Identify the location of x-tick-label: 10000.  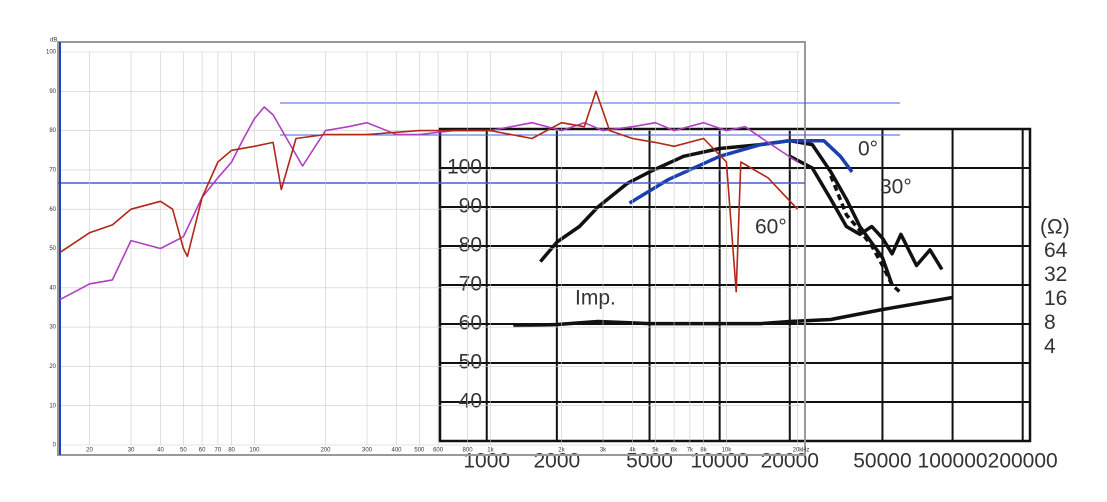
(719, 461).